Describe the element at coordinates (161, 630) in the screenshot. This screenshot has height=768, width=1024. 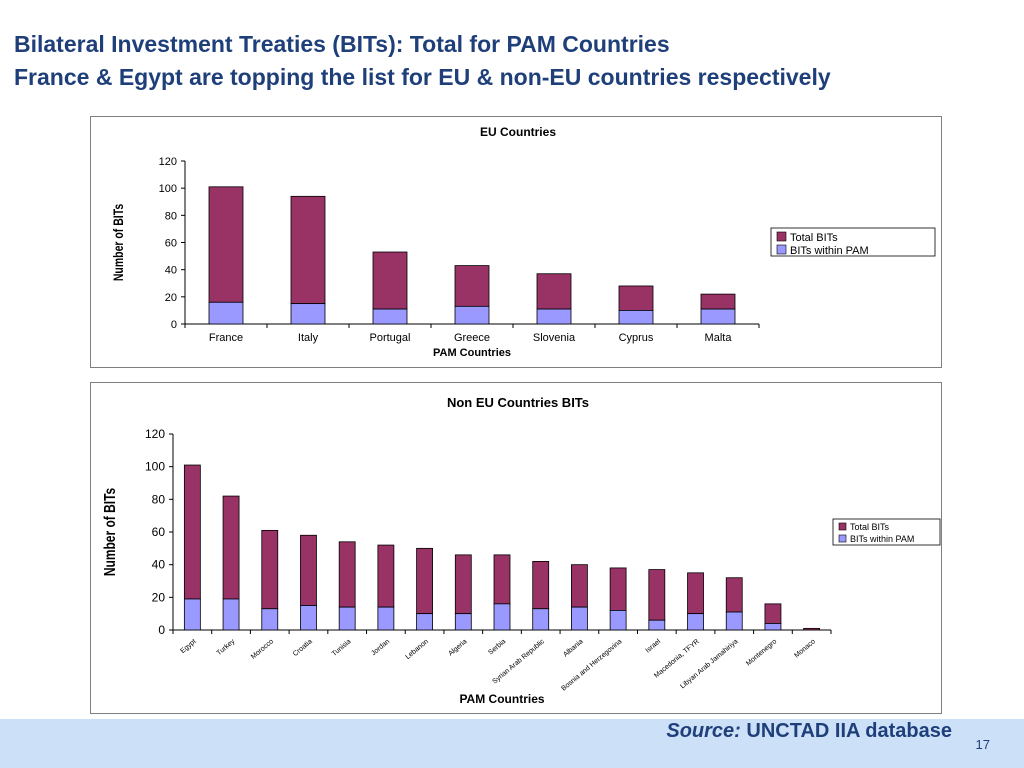
I see `noneu-y-tick-label: 0` at that location.